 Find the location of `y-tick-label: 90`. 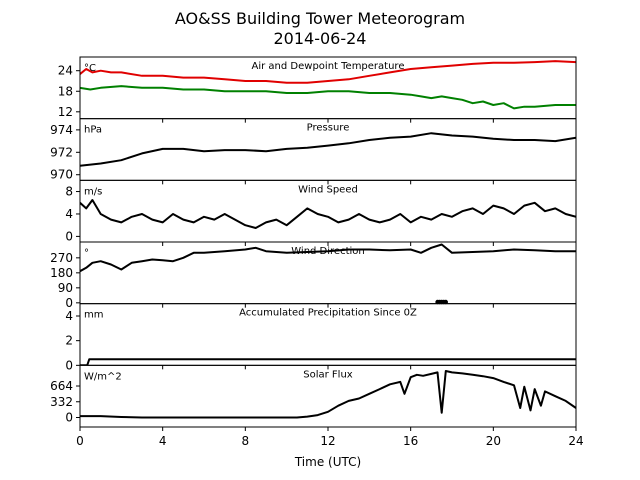

y-tick-label: 90 is located at coordinates (65, 288).